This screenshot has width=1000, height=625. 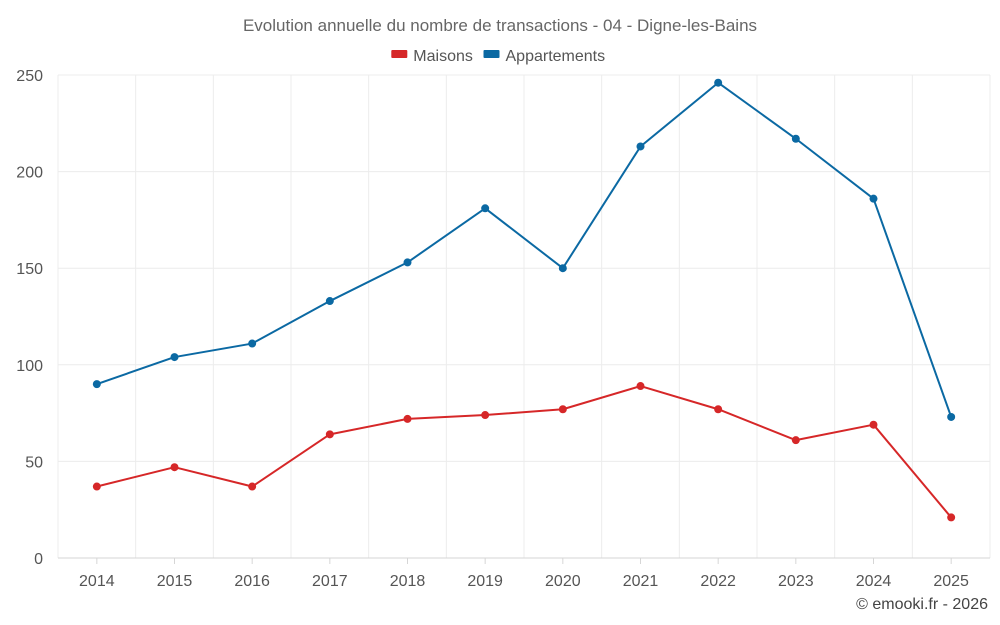 I want to click on legend: Maisons Appartements, so click(x=498, y=56).